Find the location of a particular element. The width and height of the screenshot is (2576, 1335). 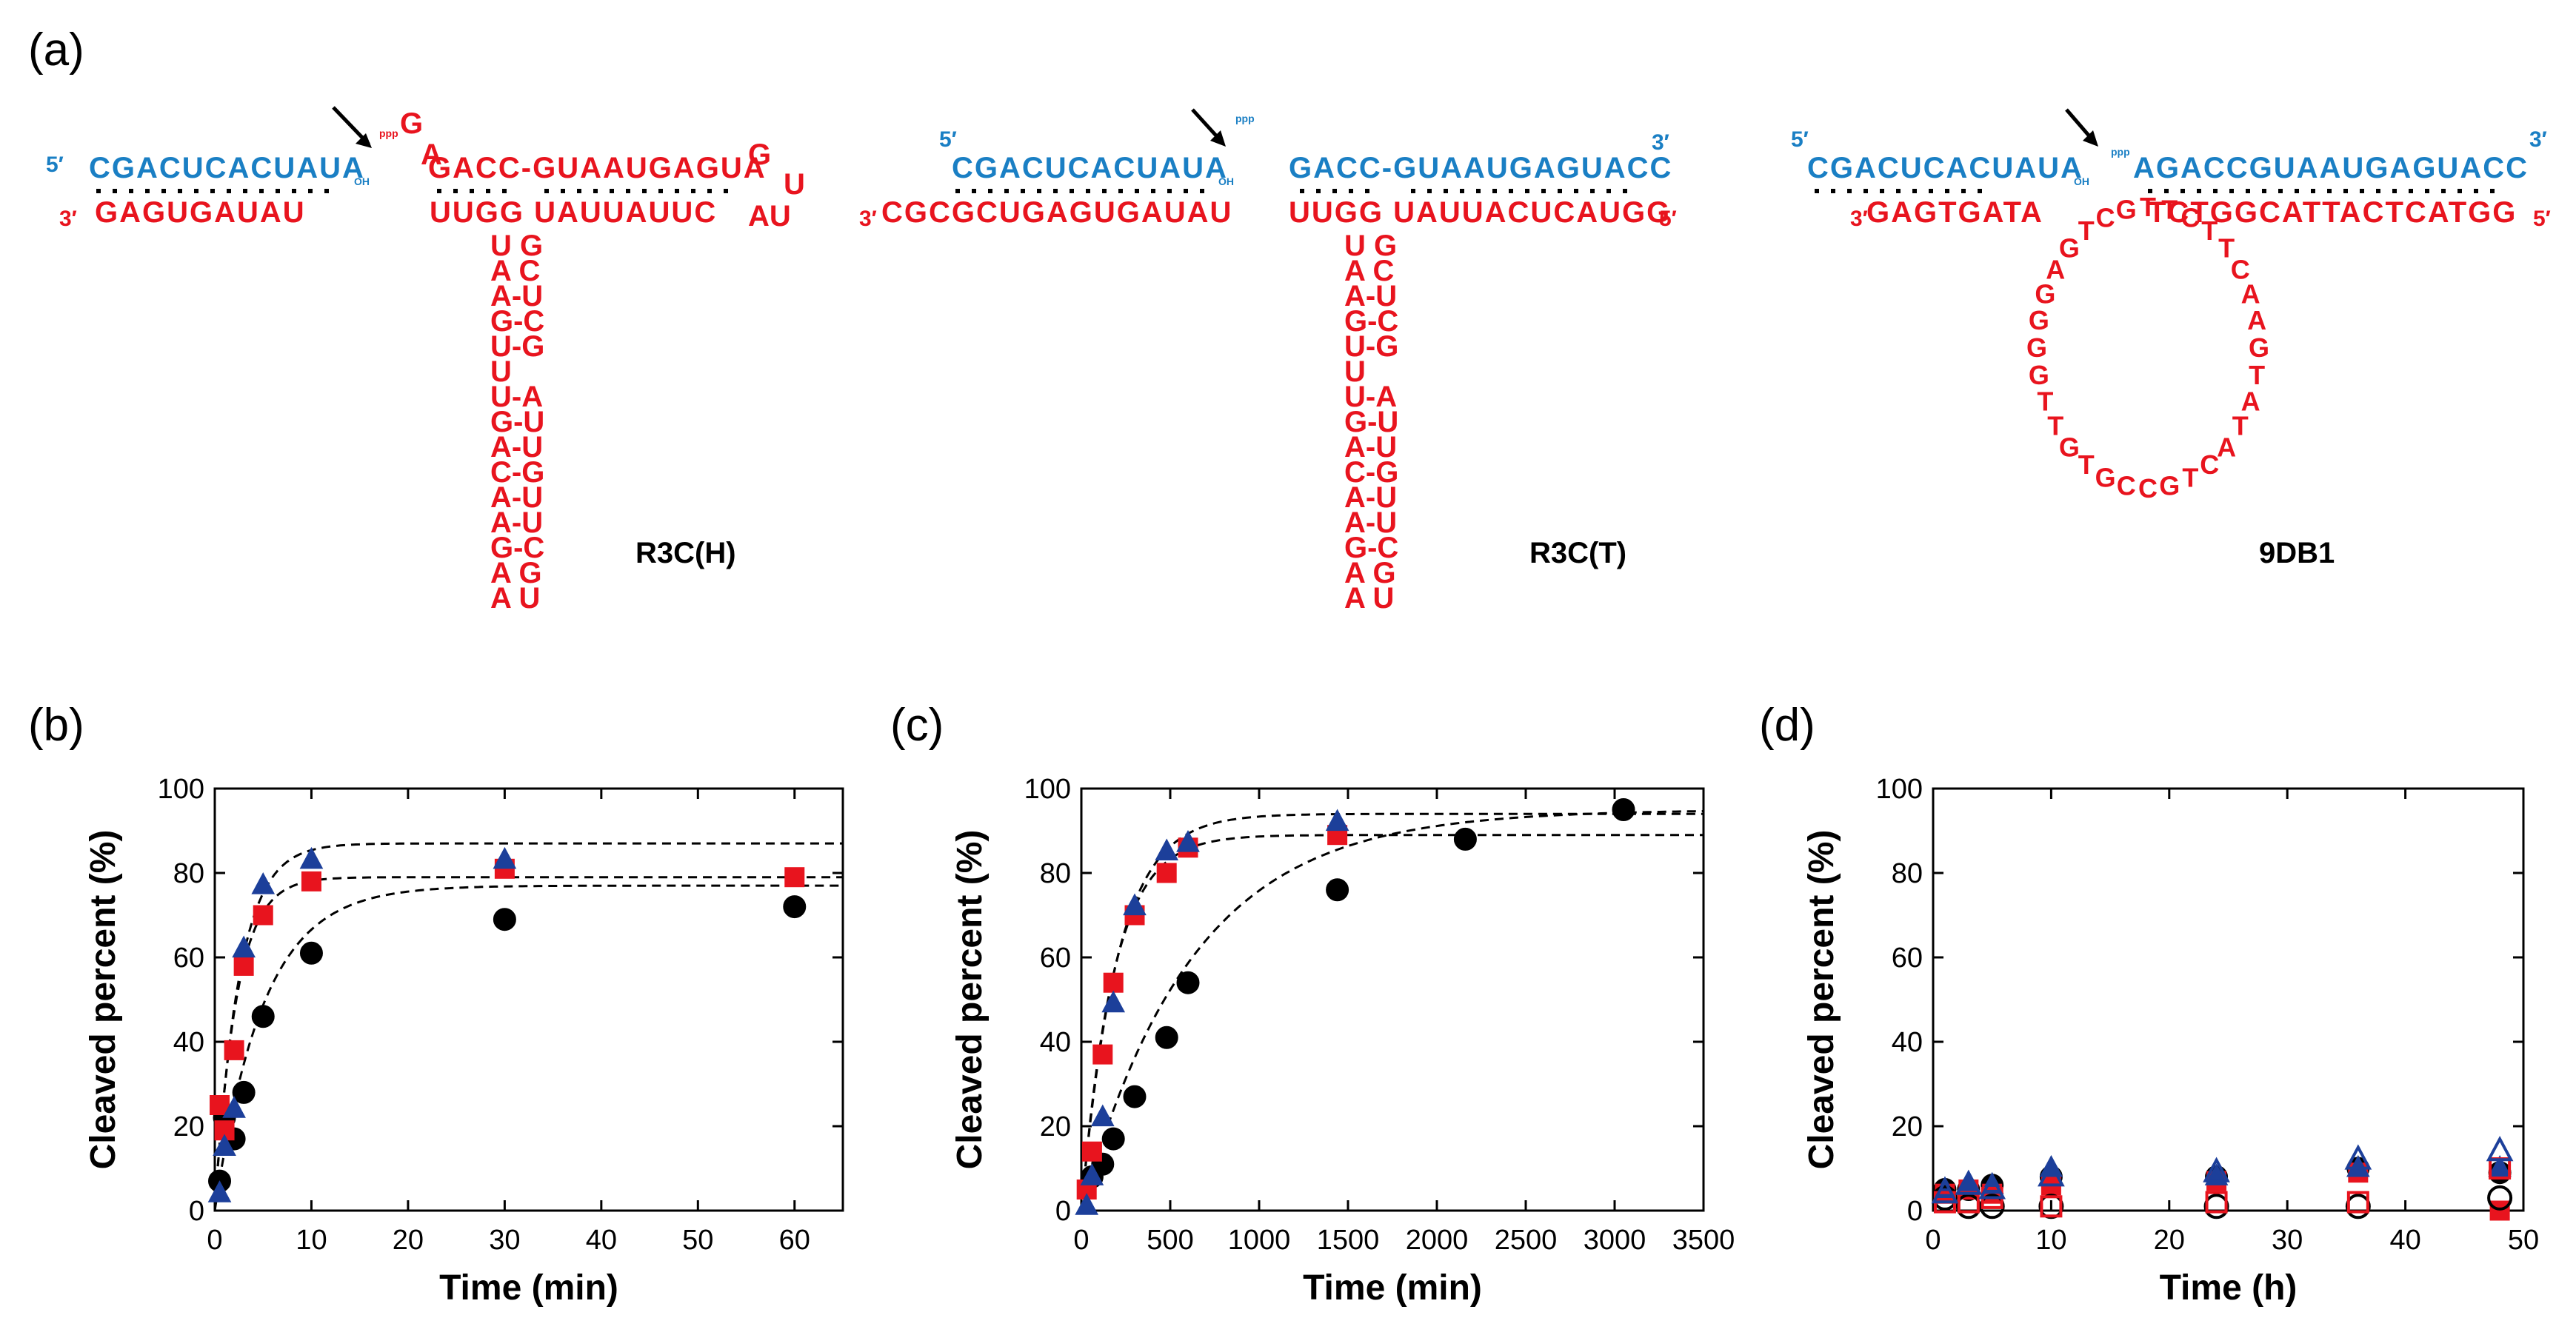

r3ct-stem-row: A G is located at coordinates (1370, 573).